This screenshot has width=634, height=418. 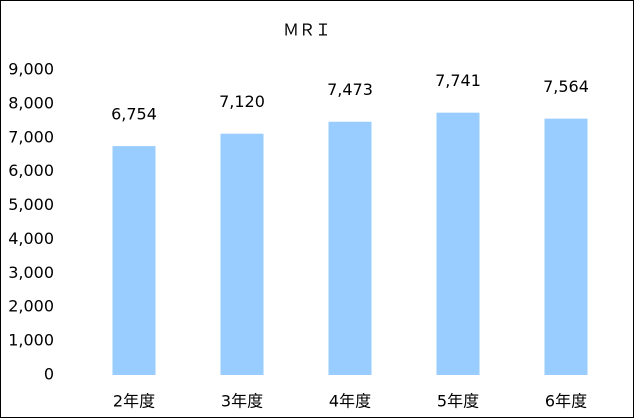 I want to click on y-tick-label: 1,000, so click(x=31, y=340).